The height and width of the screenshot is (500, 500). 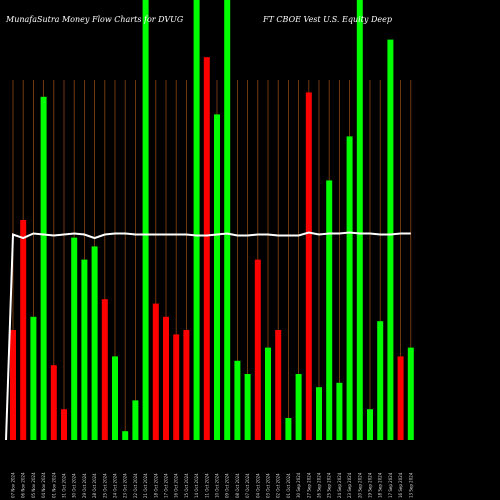 What do you see at coordinates (217, 485) in the screenshot?
I see `x-tick-label: 10 Oct 2024` at bounding box center [217, 485].